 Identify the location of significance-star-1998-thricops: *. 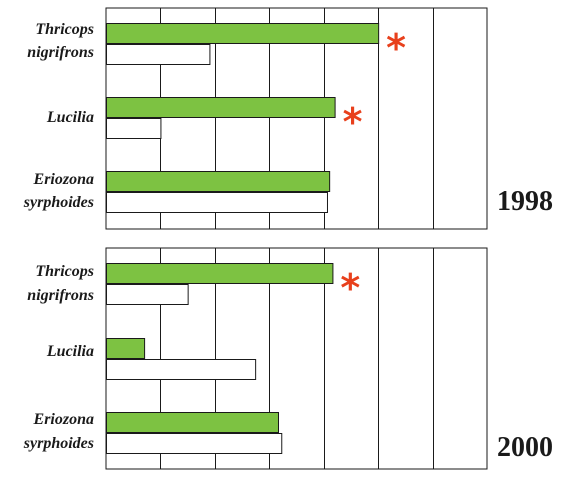
(396, 48).